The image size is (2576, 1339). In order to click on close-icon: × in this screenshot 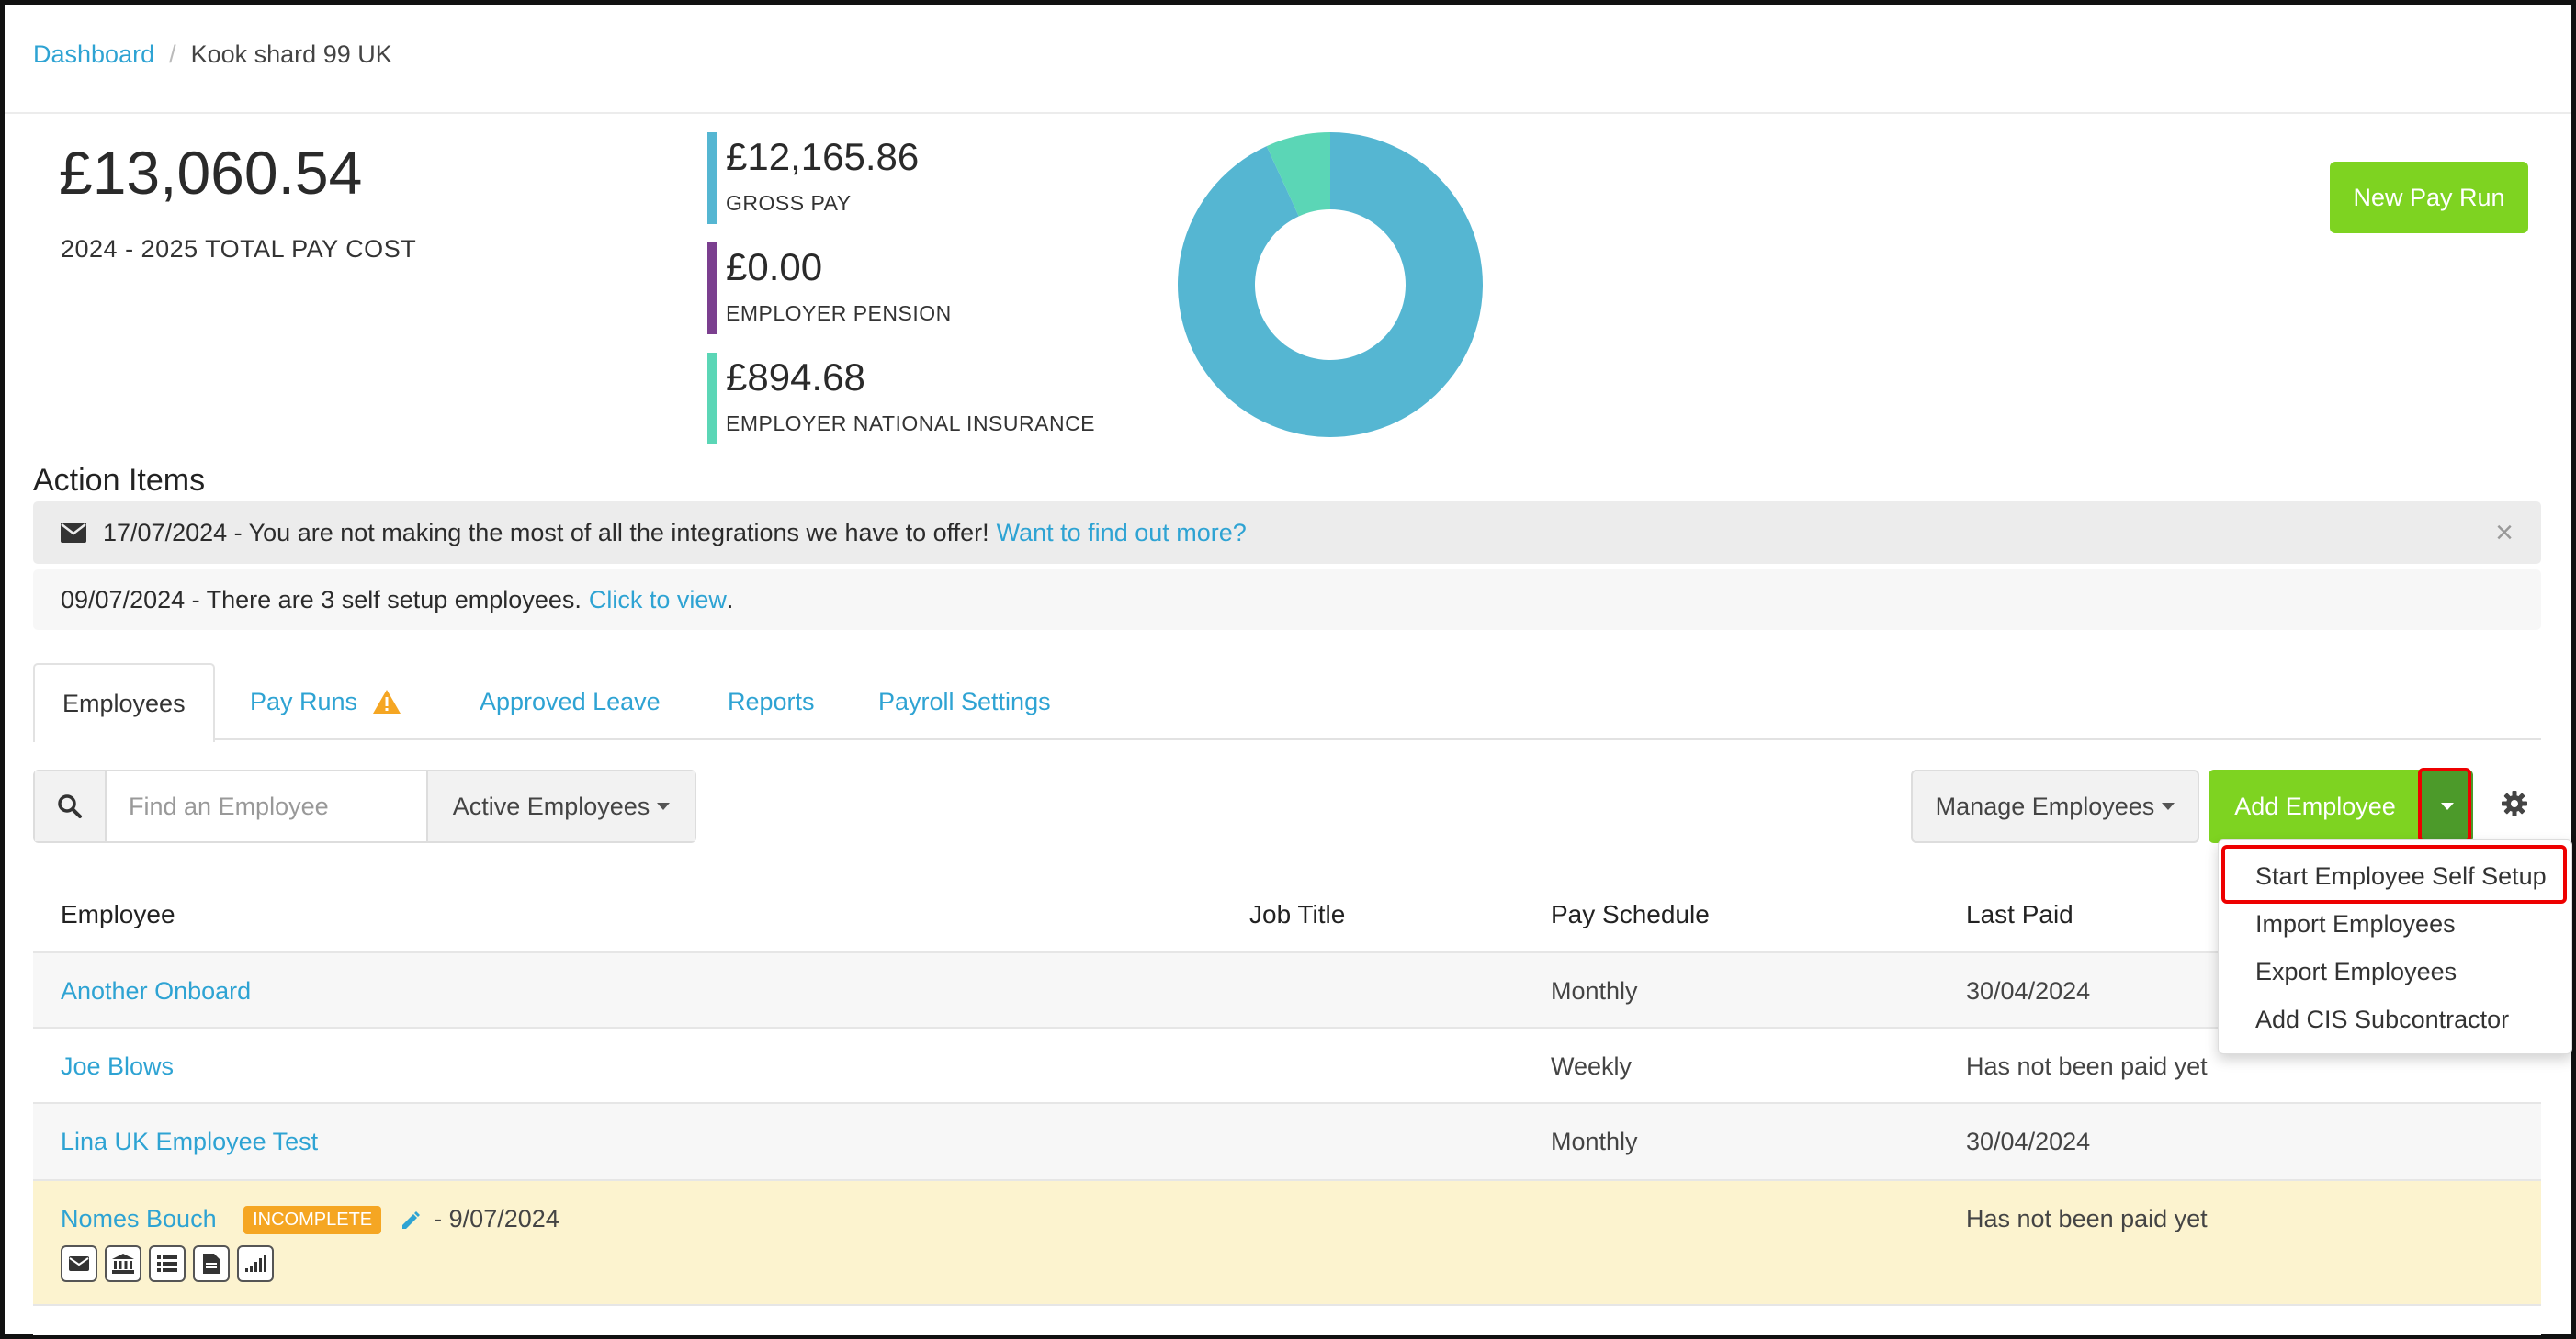, I will do `click(2504, 532)`.